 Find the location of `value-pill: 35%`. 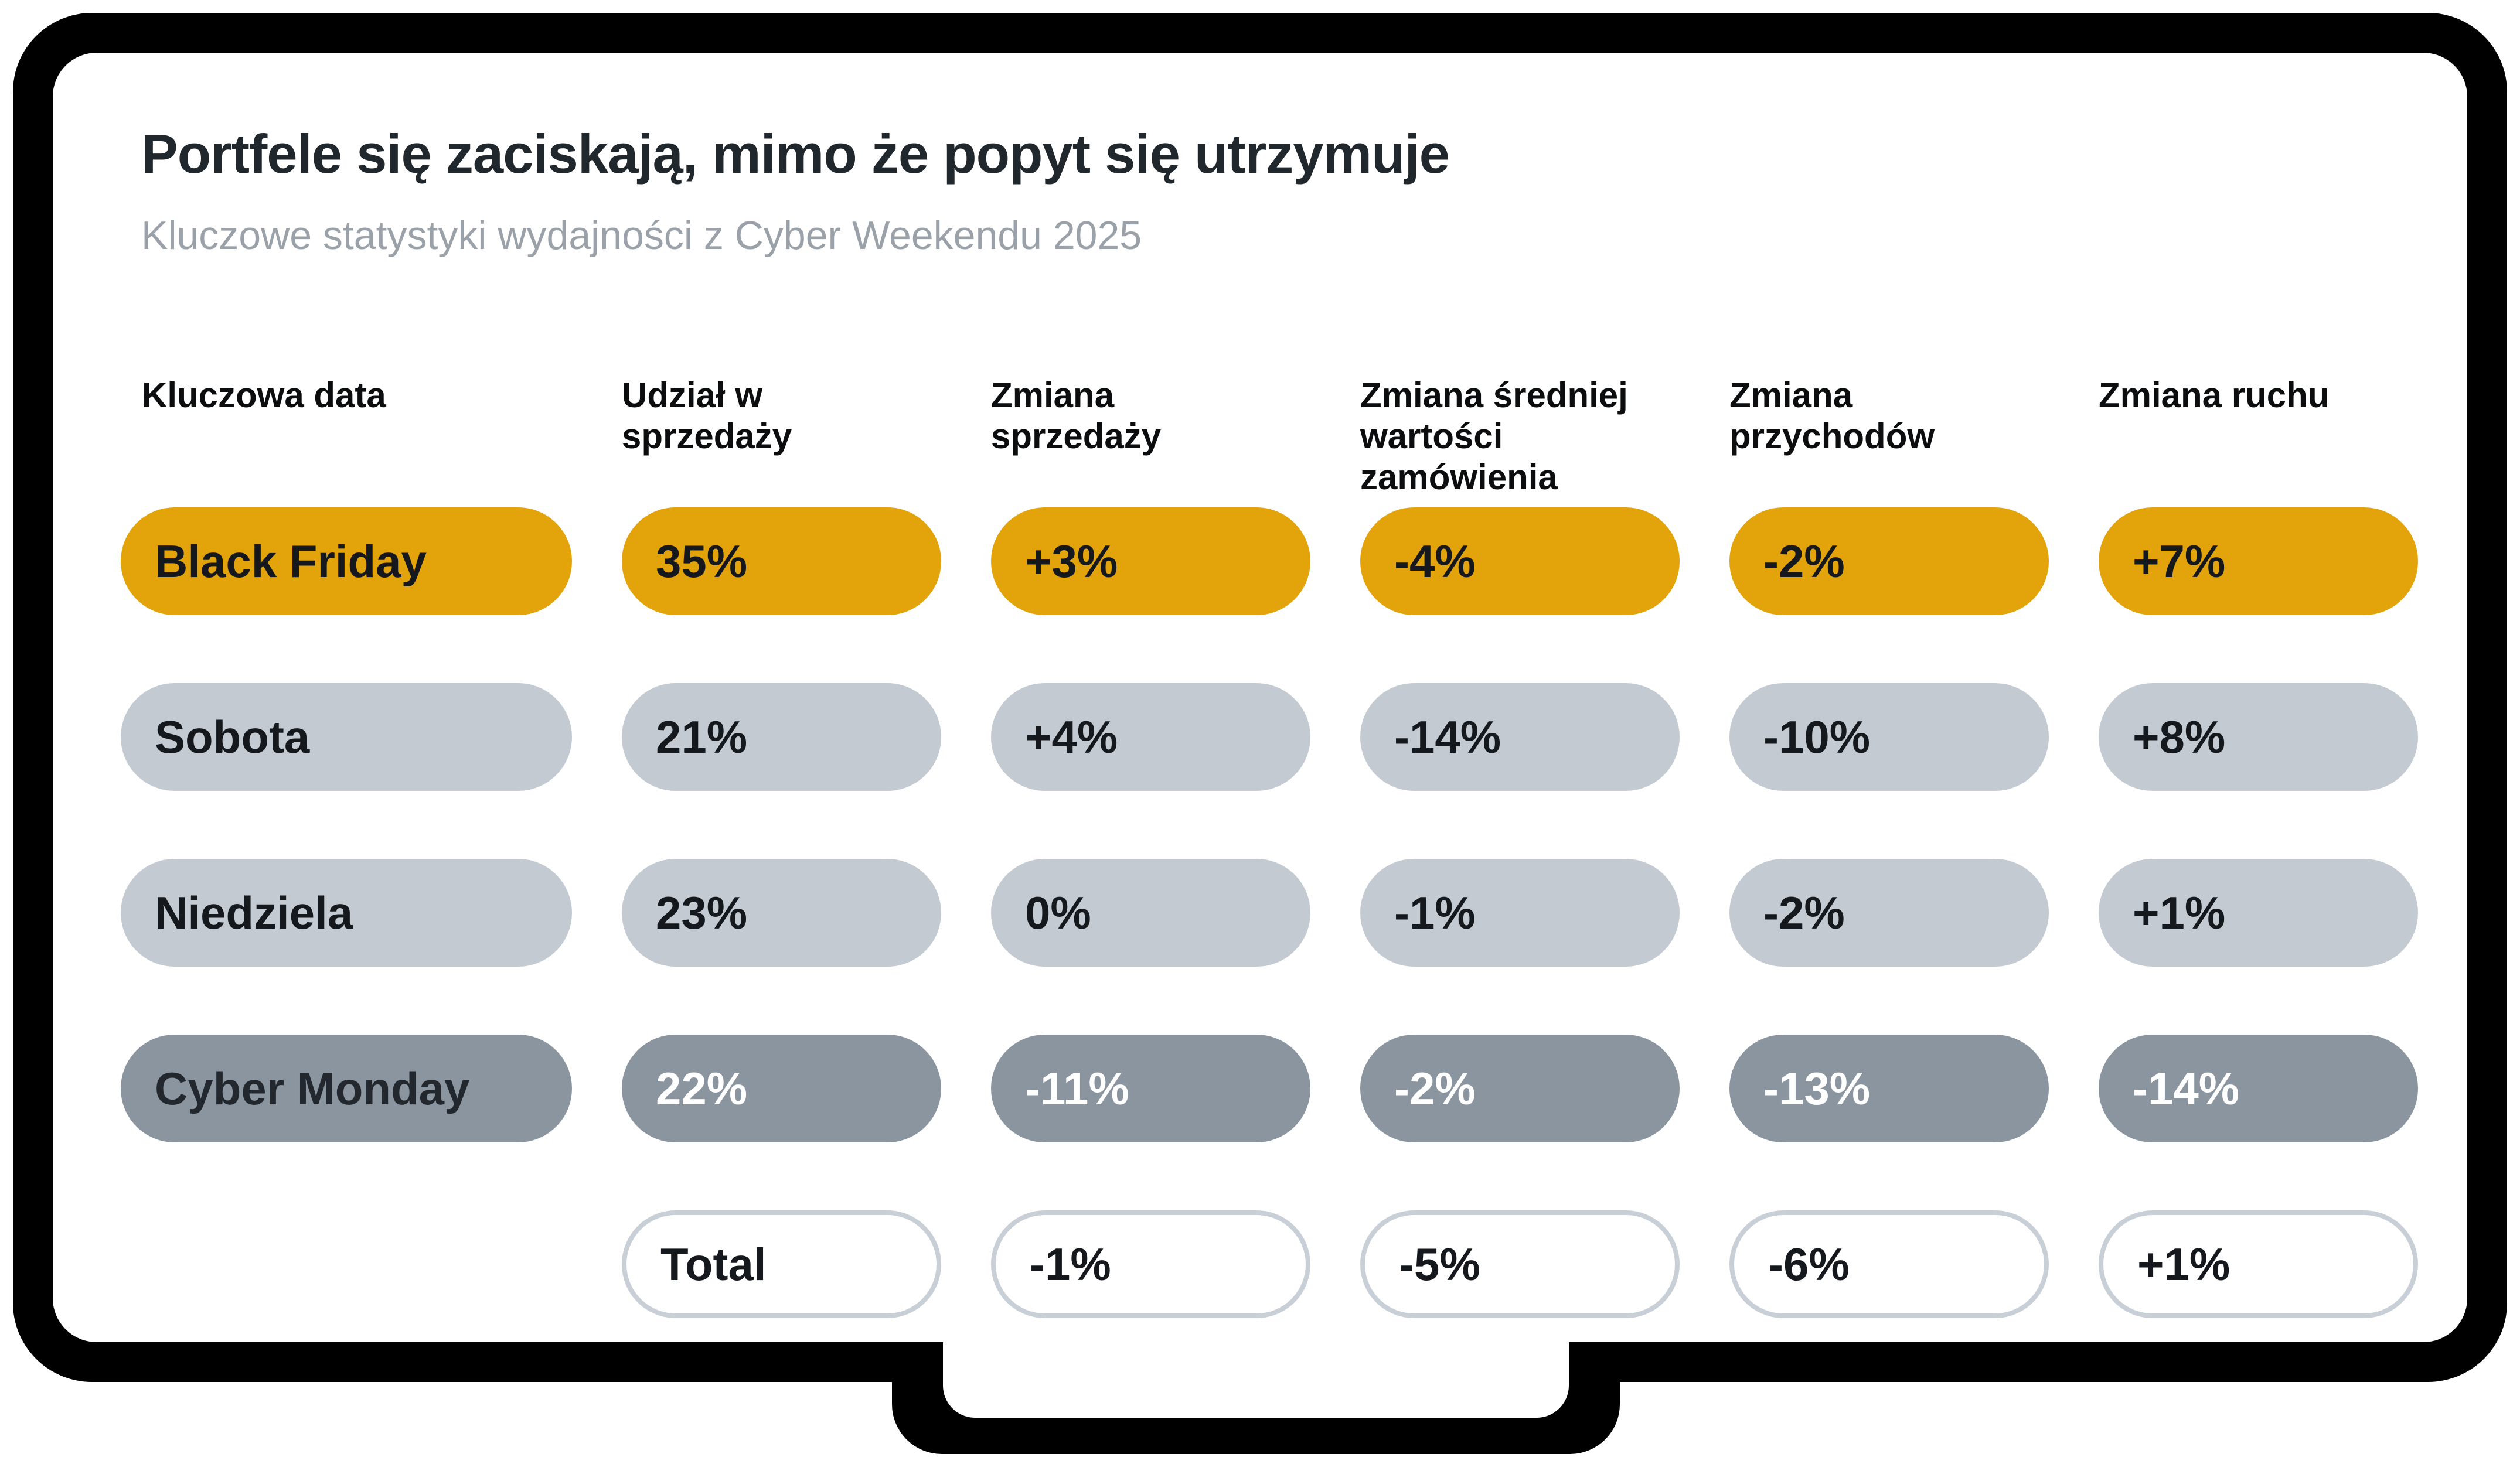

value-pill: 35% is located at coordinates (782, 561).